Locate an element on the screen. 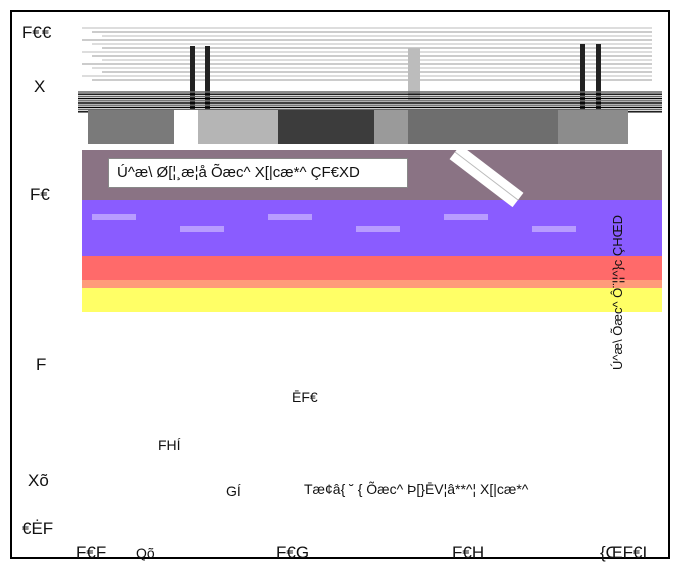  orange-band is located at coordinates (372, 284).